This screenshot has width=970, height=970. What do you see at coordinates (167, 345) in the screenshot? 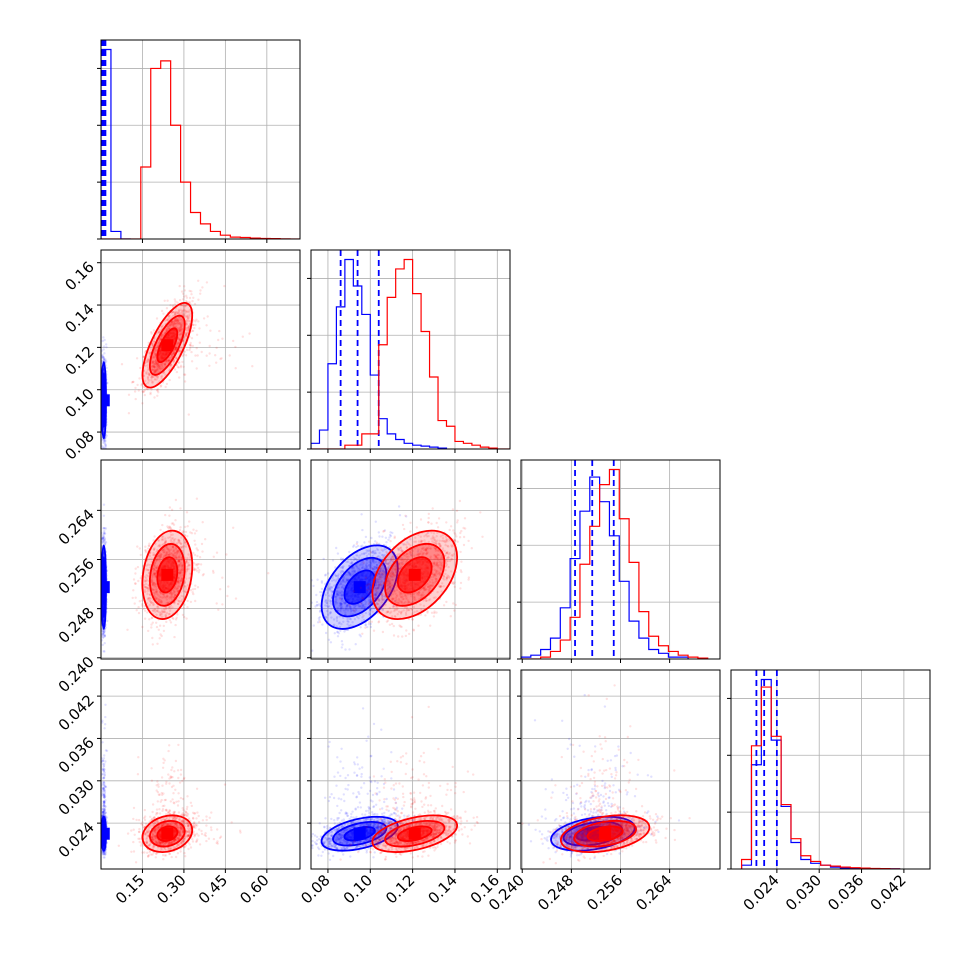
I see `density-peak` at bounding box center [167, 345].